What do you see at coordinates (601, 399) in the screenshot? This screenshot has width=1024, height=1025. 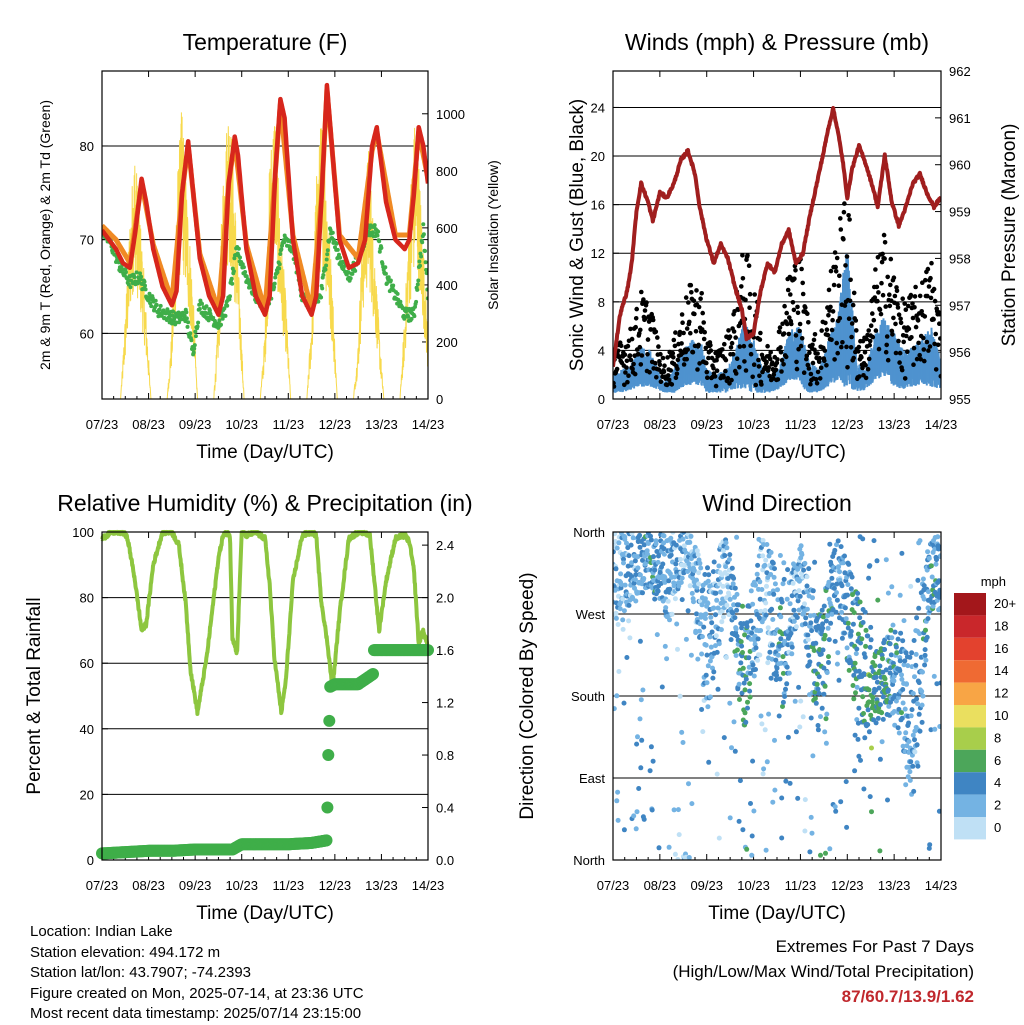 I see `y-tick-label: 0` at bounding box center [601, 399].